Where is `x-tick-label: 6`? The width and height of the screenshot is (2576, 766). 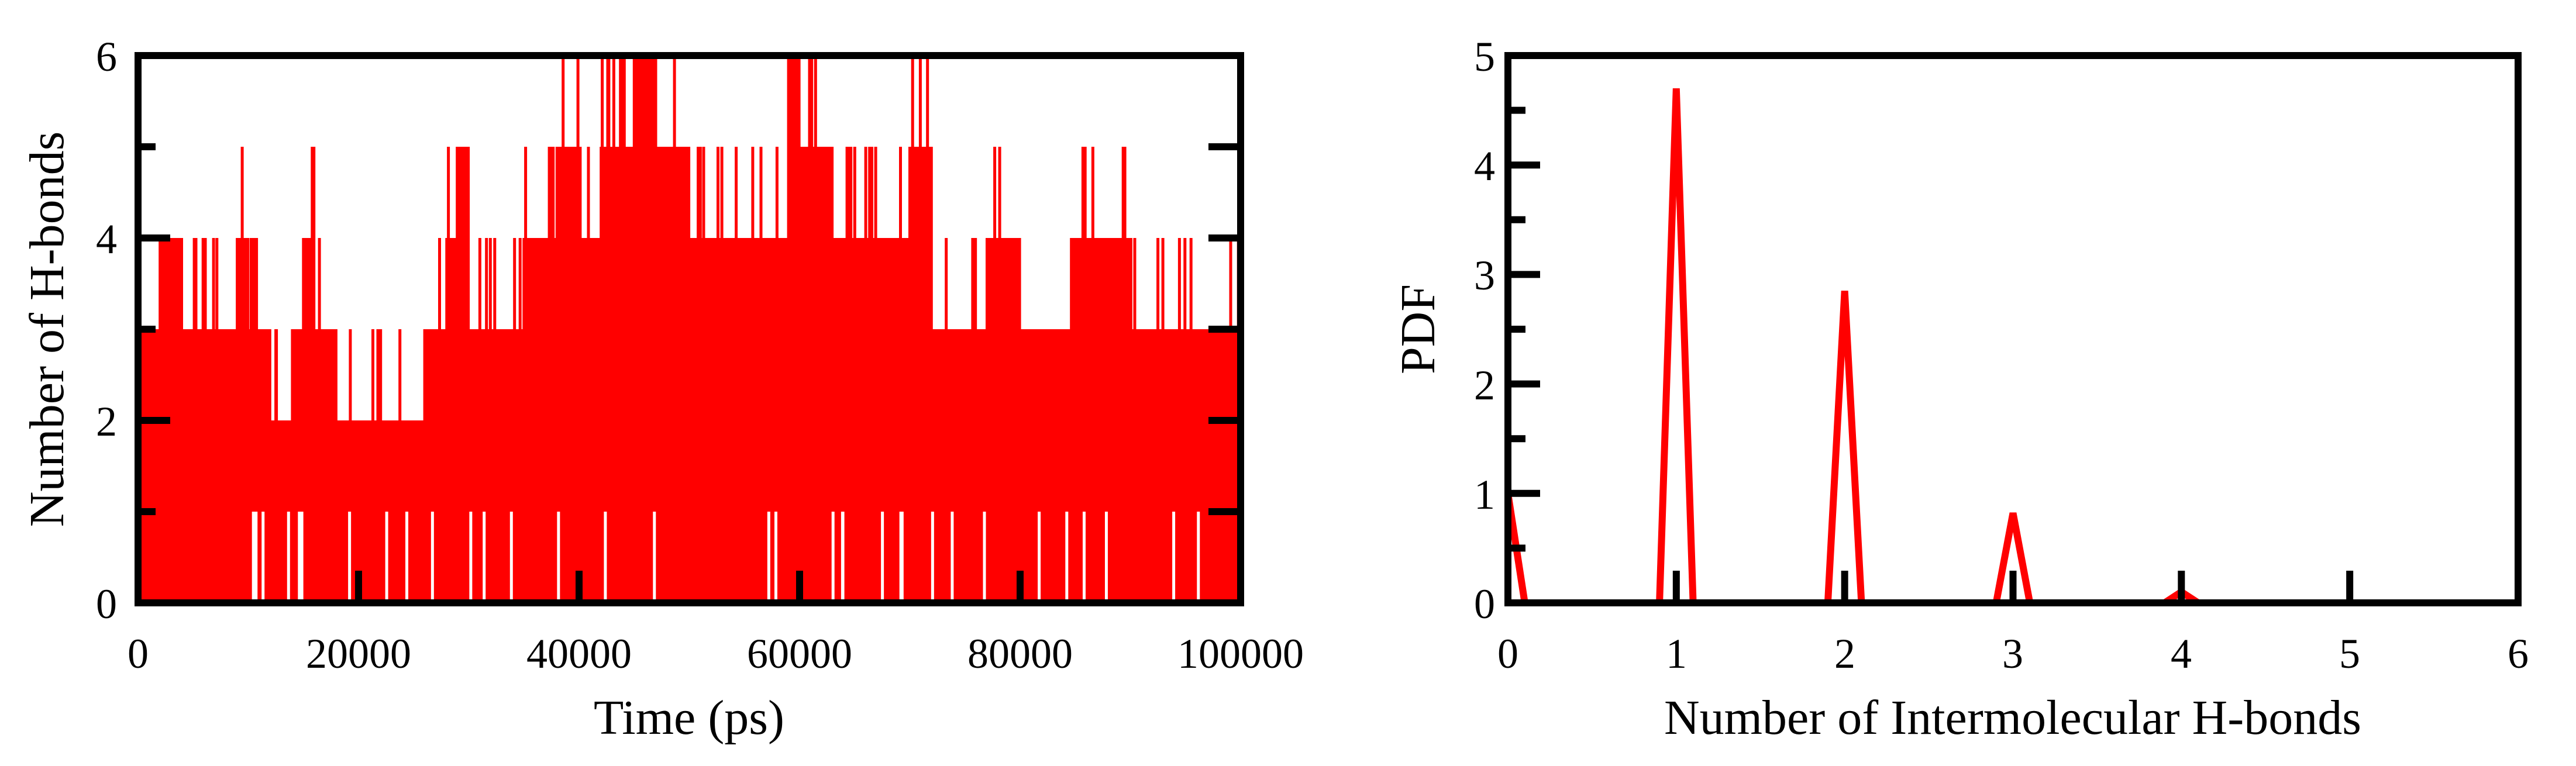 x-tick-label: 6 is located at coordinates (2518, 653).